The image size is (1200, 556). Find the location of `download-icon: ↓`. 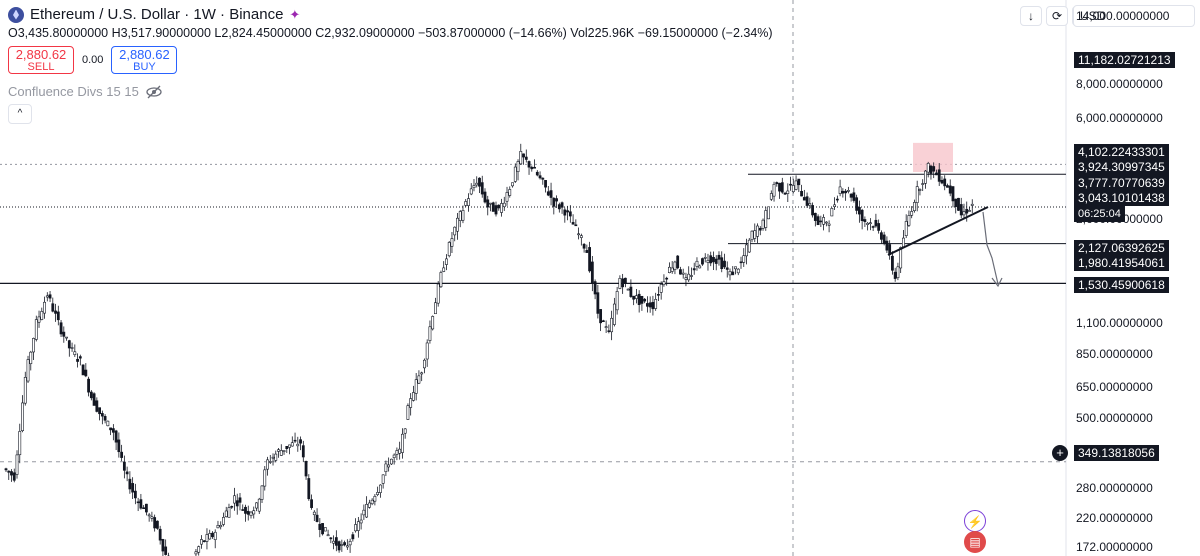

download-icon: ↓ is located at coordinates (1031, 16).